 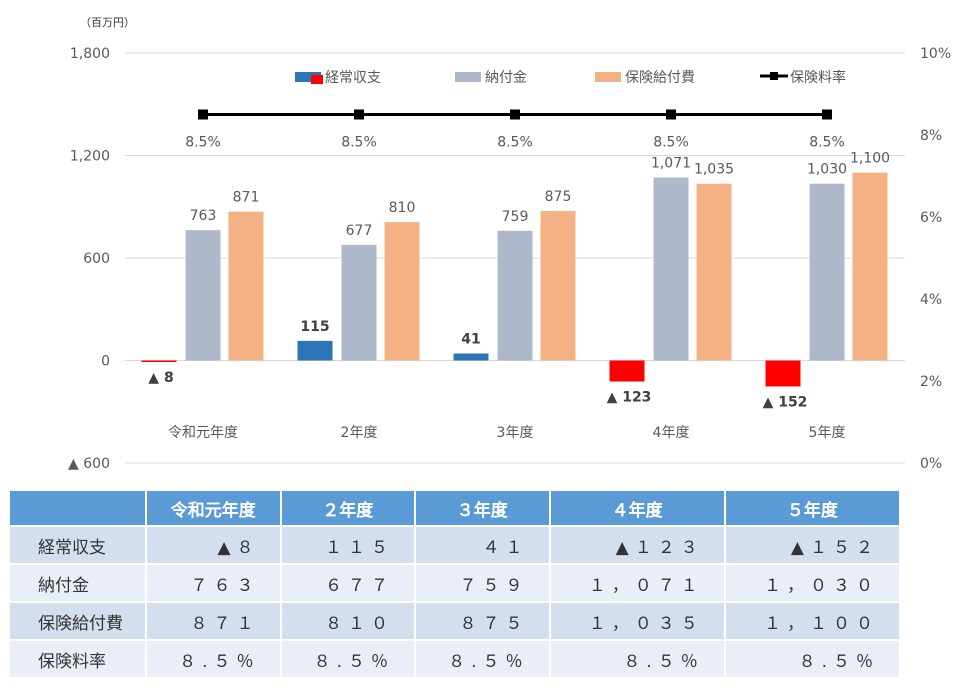 What do you see at coordinates (931, 136) in the screenshot?
I see `right-tick-label: 8%` at bounding box center [931, 136].